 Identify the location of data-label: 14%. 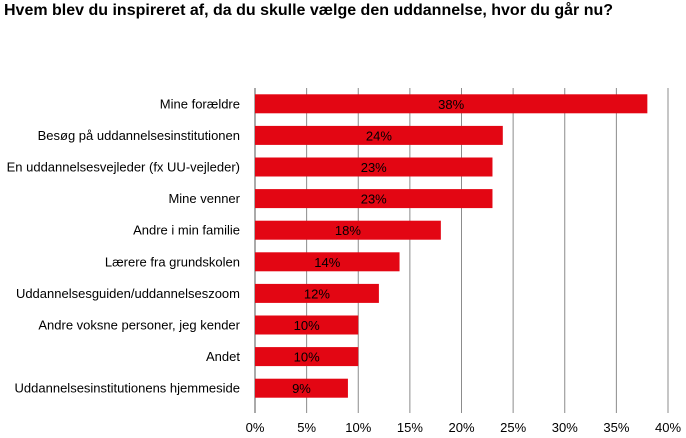
(327, 262).